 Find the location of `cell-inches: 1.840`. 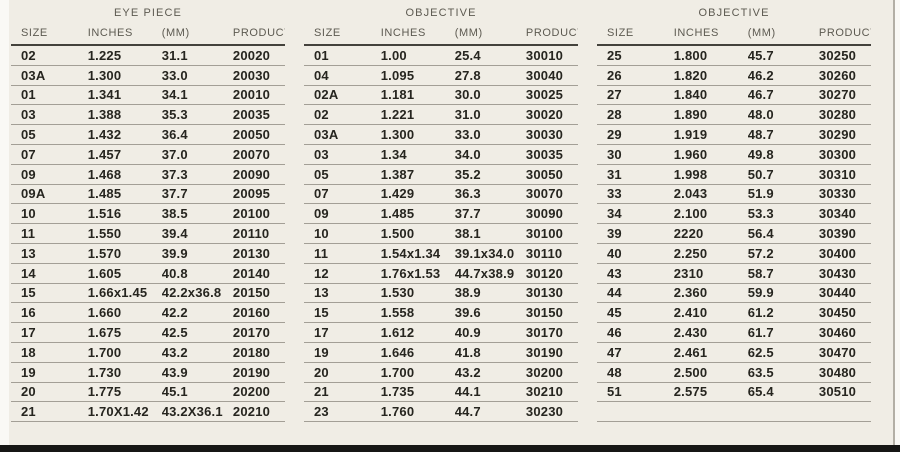

cell-inches: 1.840 is located at coordinates (710, 95).